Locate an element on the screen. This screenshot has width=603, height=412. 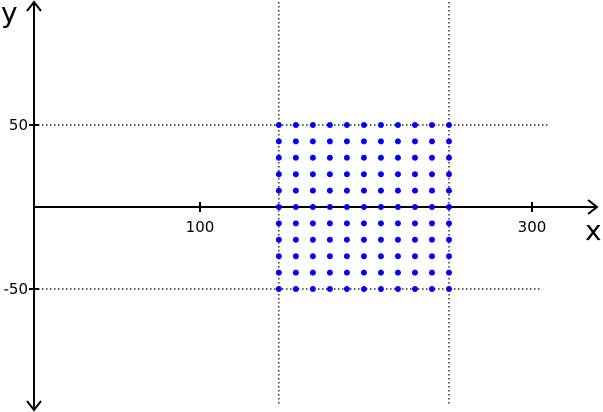
x-tick-label-300: 300 is located at coordinates (532, 227).